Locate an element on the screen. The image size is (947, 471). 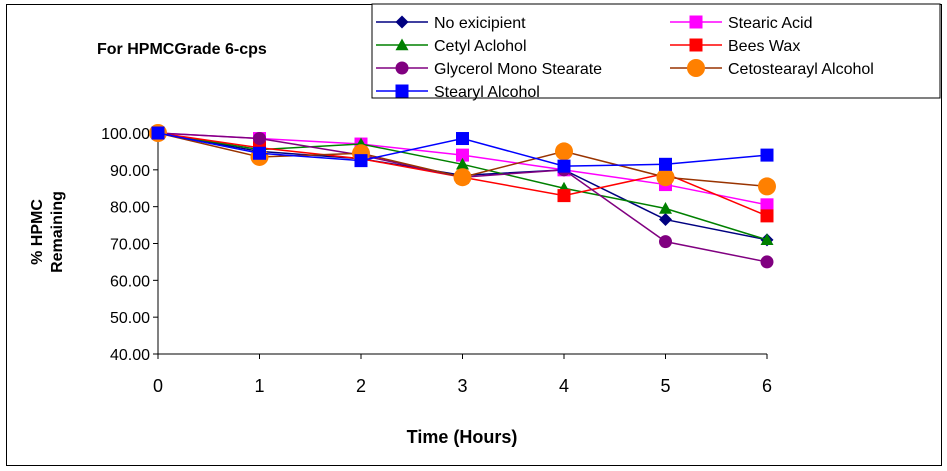
y-tick-label: 60.00 is located at coordinates (130, 281).